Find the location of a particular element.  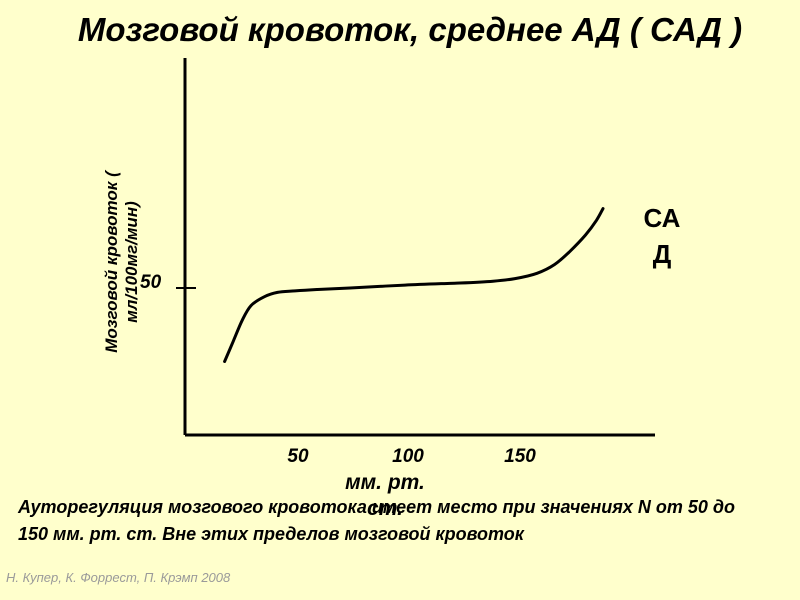

x-tick-label: 100 is located at coordinates (408, 456).